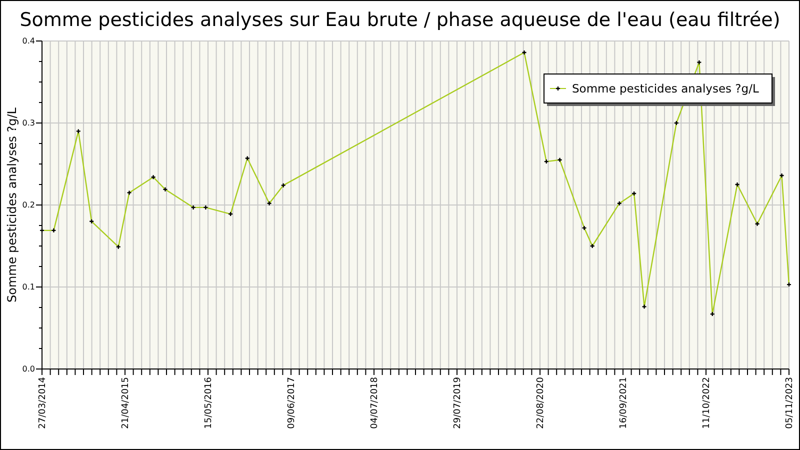 This screenshot has width=800, height=450. What do you see at coordinates (209, 402) in the screenshot?
I see `x-tick-label: 15/05/2016` at bounding box center [209, 402].